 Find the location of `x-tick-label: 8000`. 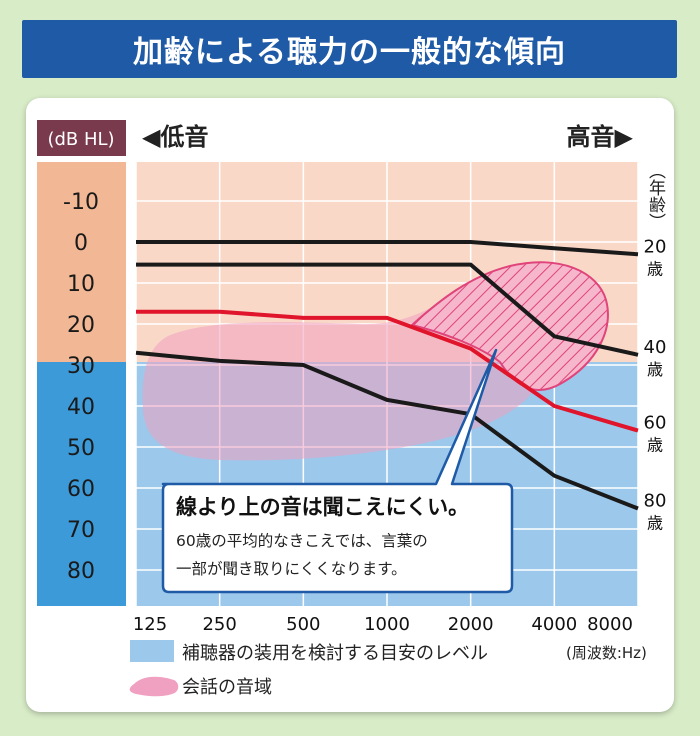

x-tick-label: 8000 is located at coordinates (610, 624).